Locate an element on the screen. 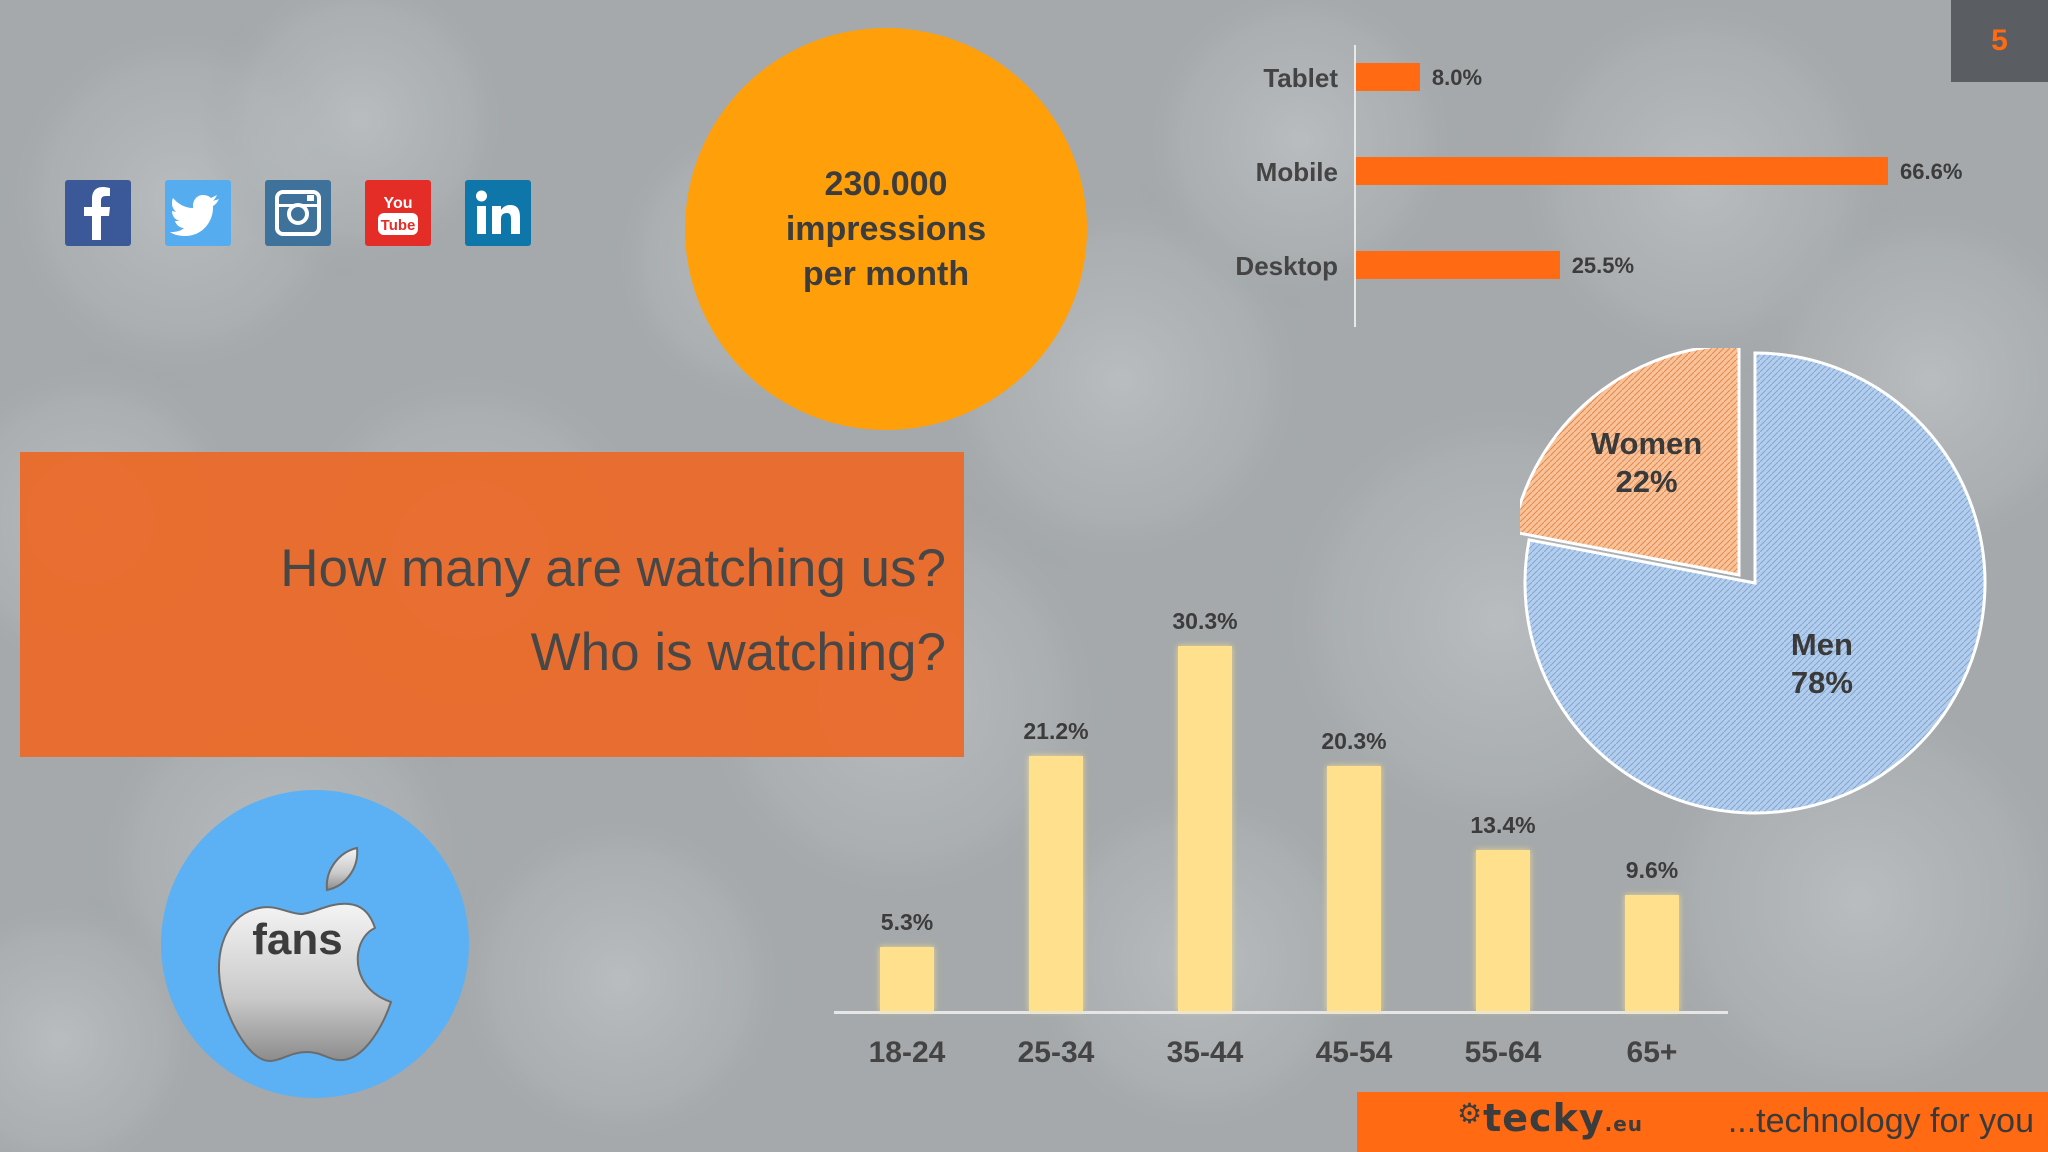 This screenshot has width=2048, height=1152. banner-question-2: Who is watching? is located at coordinates (738, 652).